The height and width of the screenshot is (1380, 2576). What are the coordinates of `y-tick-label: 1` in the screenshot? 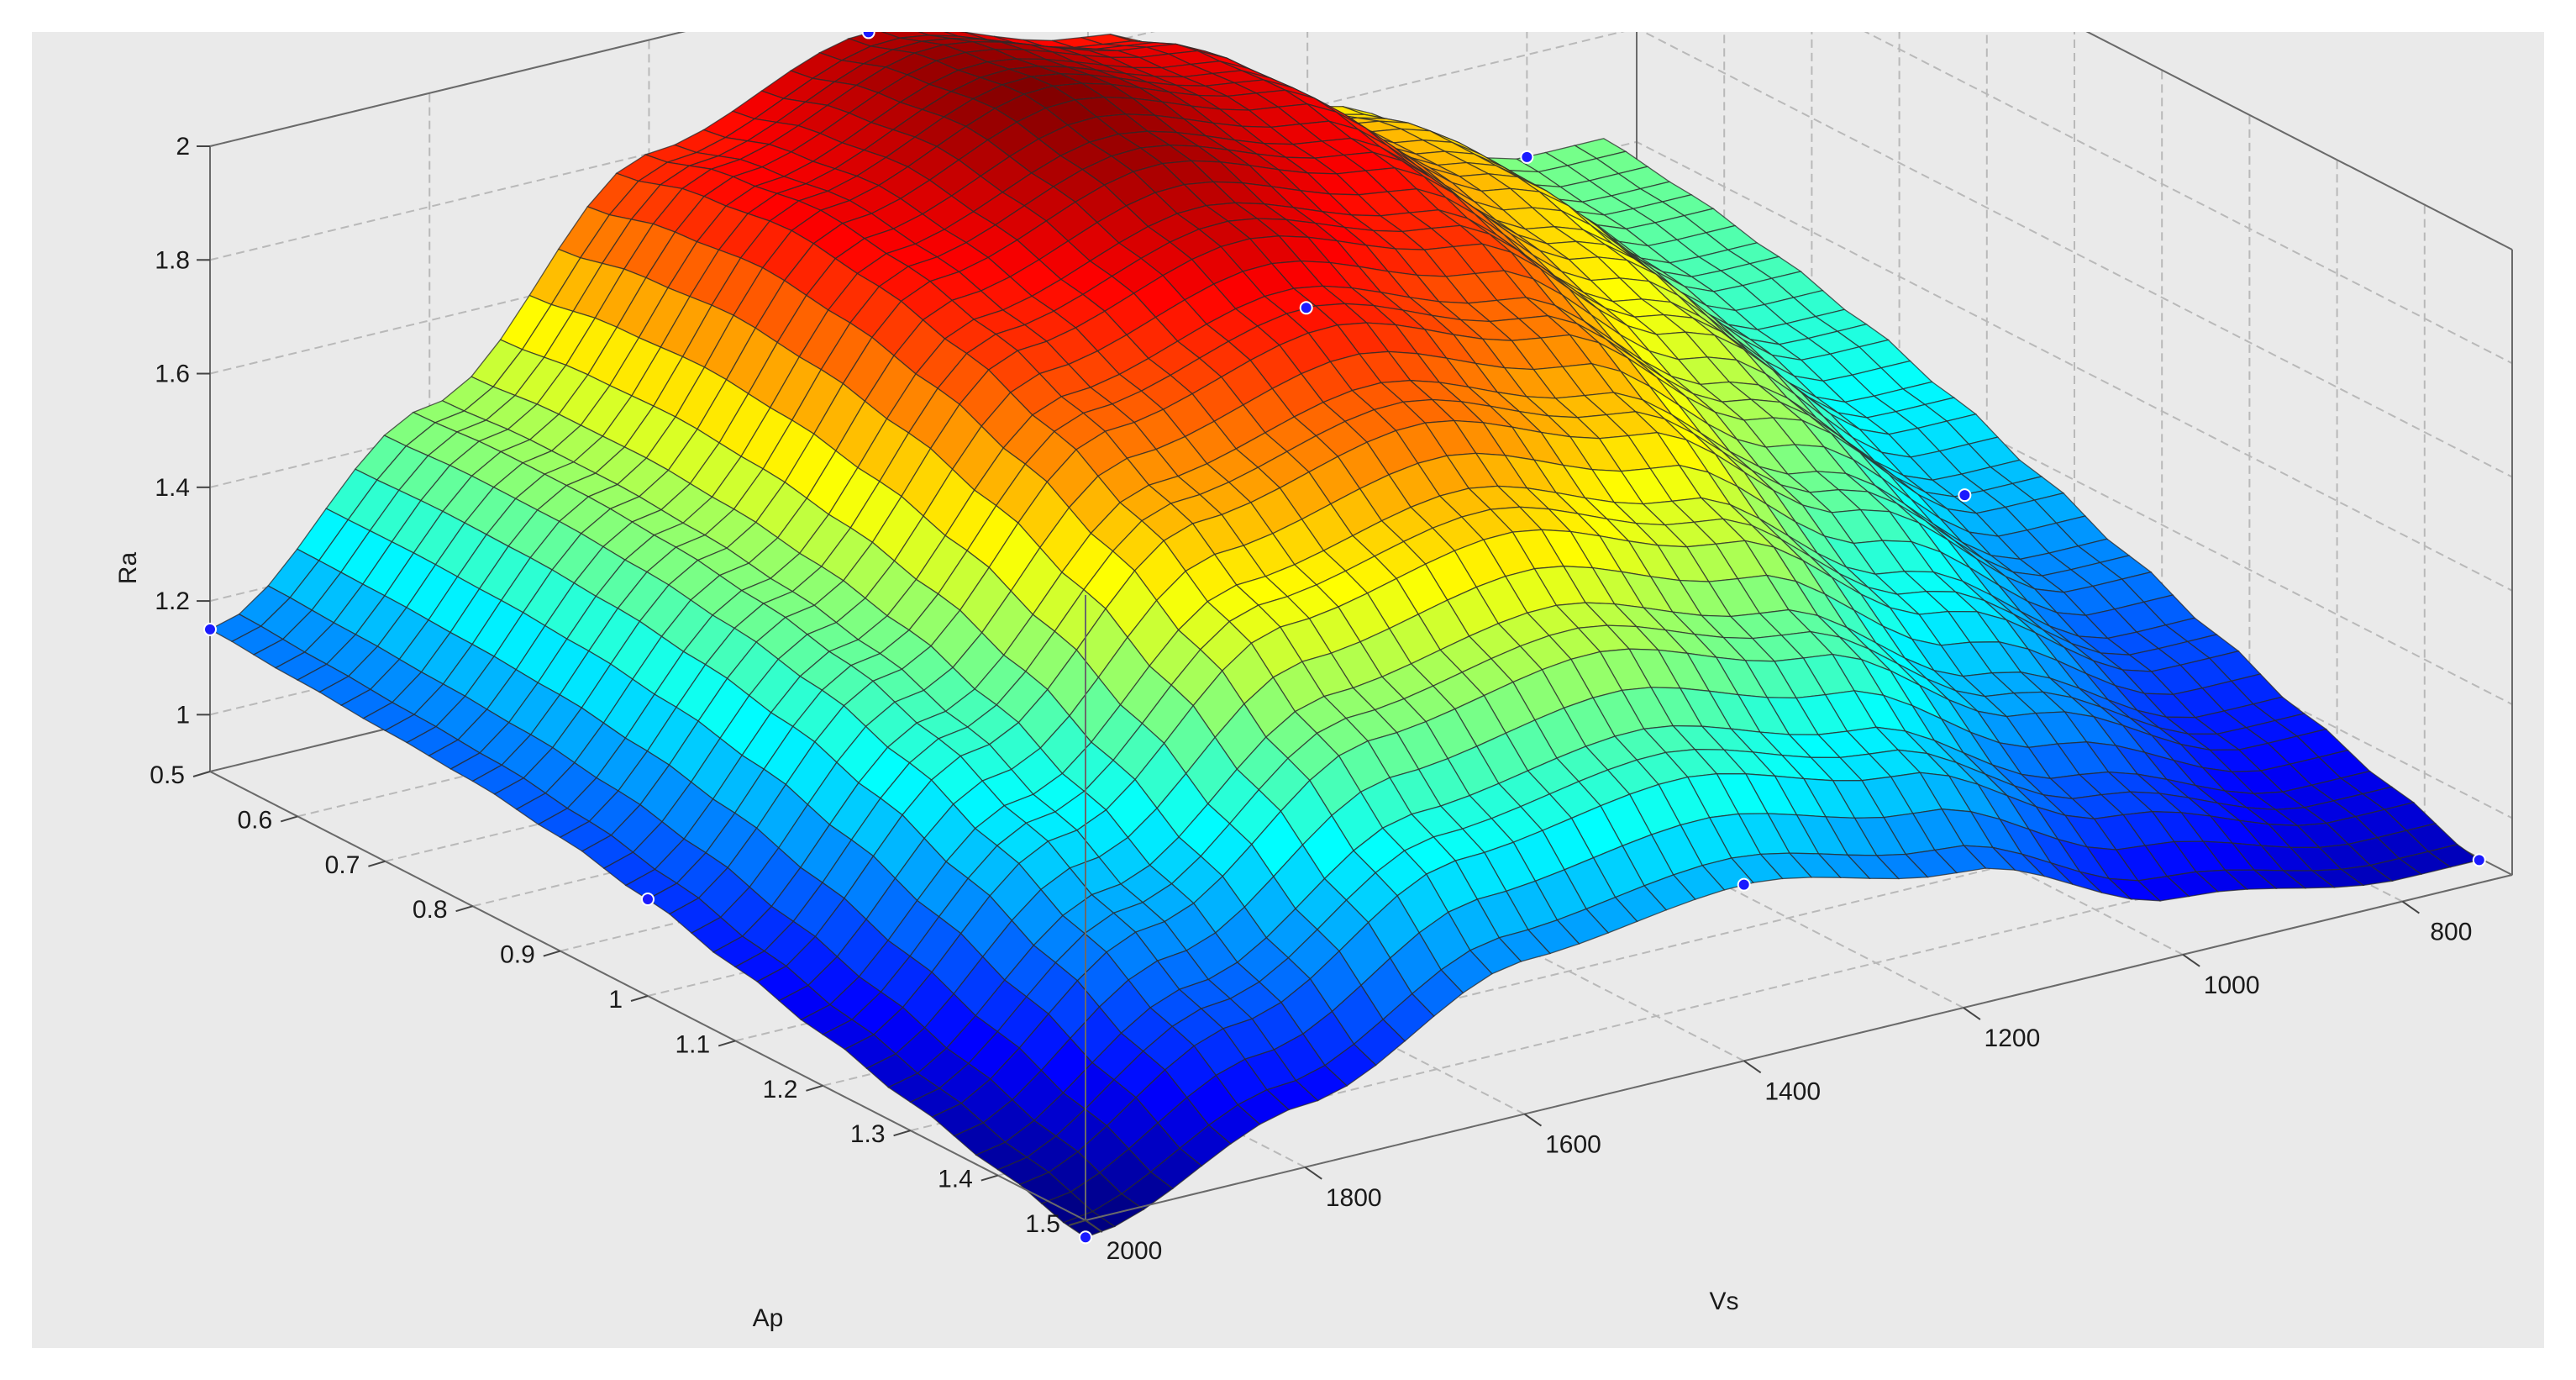 It's located at (615, 1000).